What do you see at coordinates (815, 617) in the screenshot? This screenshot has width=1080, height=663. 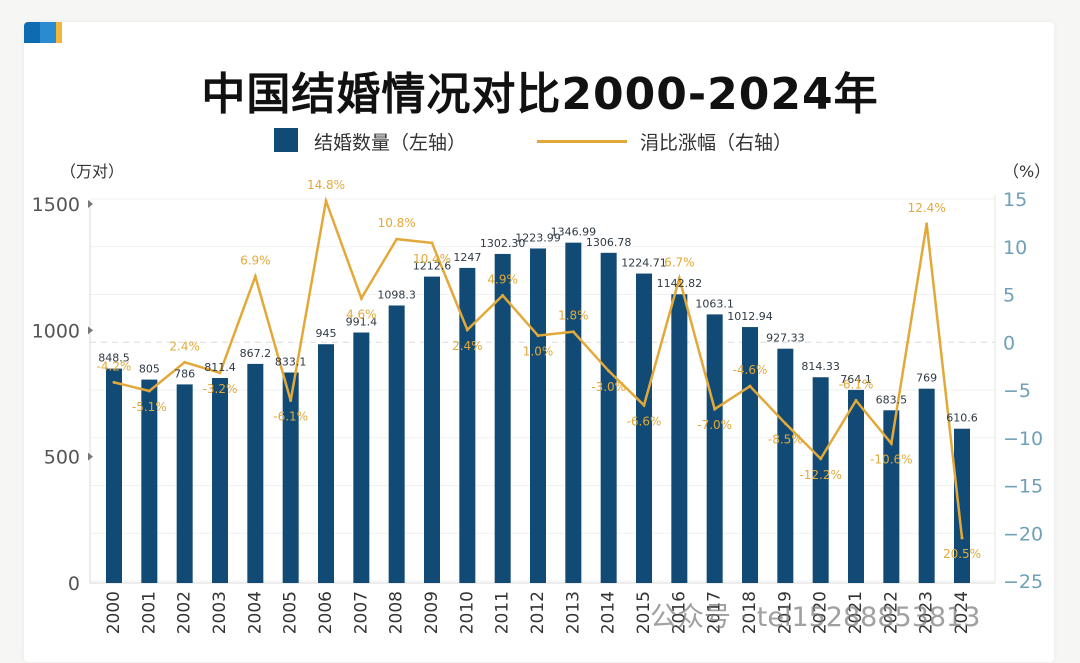 I see `watermark: 公众号 · tel15288853813` at bounding box center [815, 617].